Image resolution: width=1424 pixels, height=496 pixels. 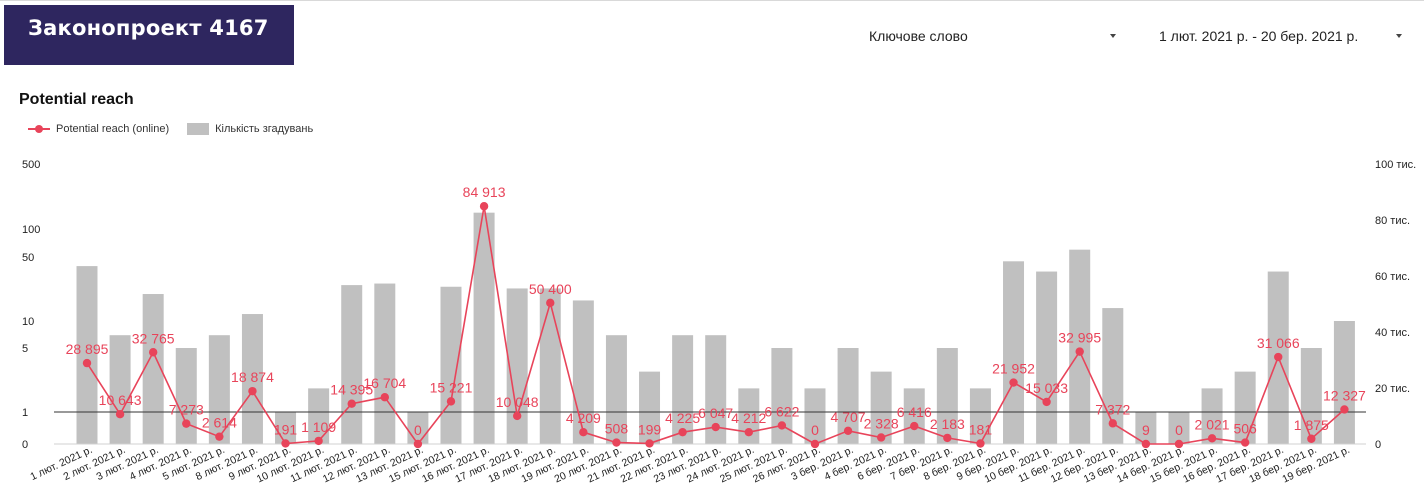 I want to click on reach-data-label: 2 328, so click(x=881, y=423).